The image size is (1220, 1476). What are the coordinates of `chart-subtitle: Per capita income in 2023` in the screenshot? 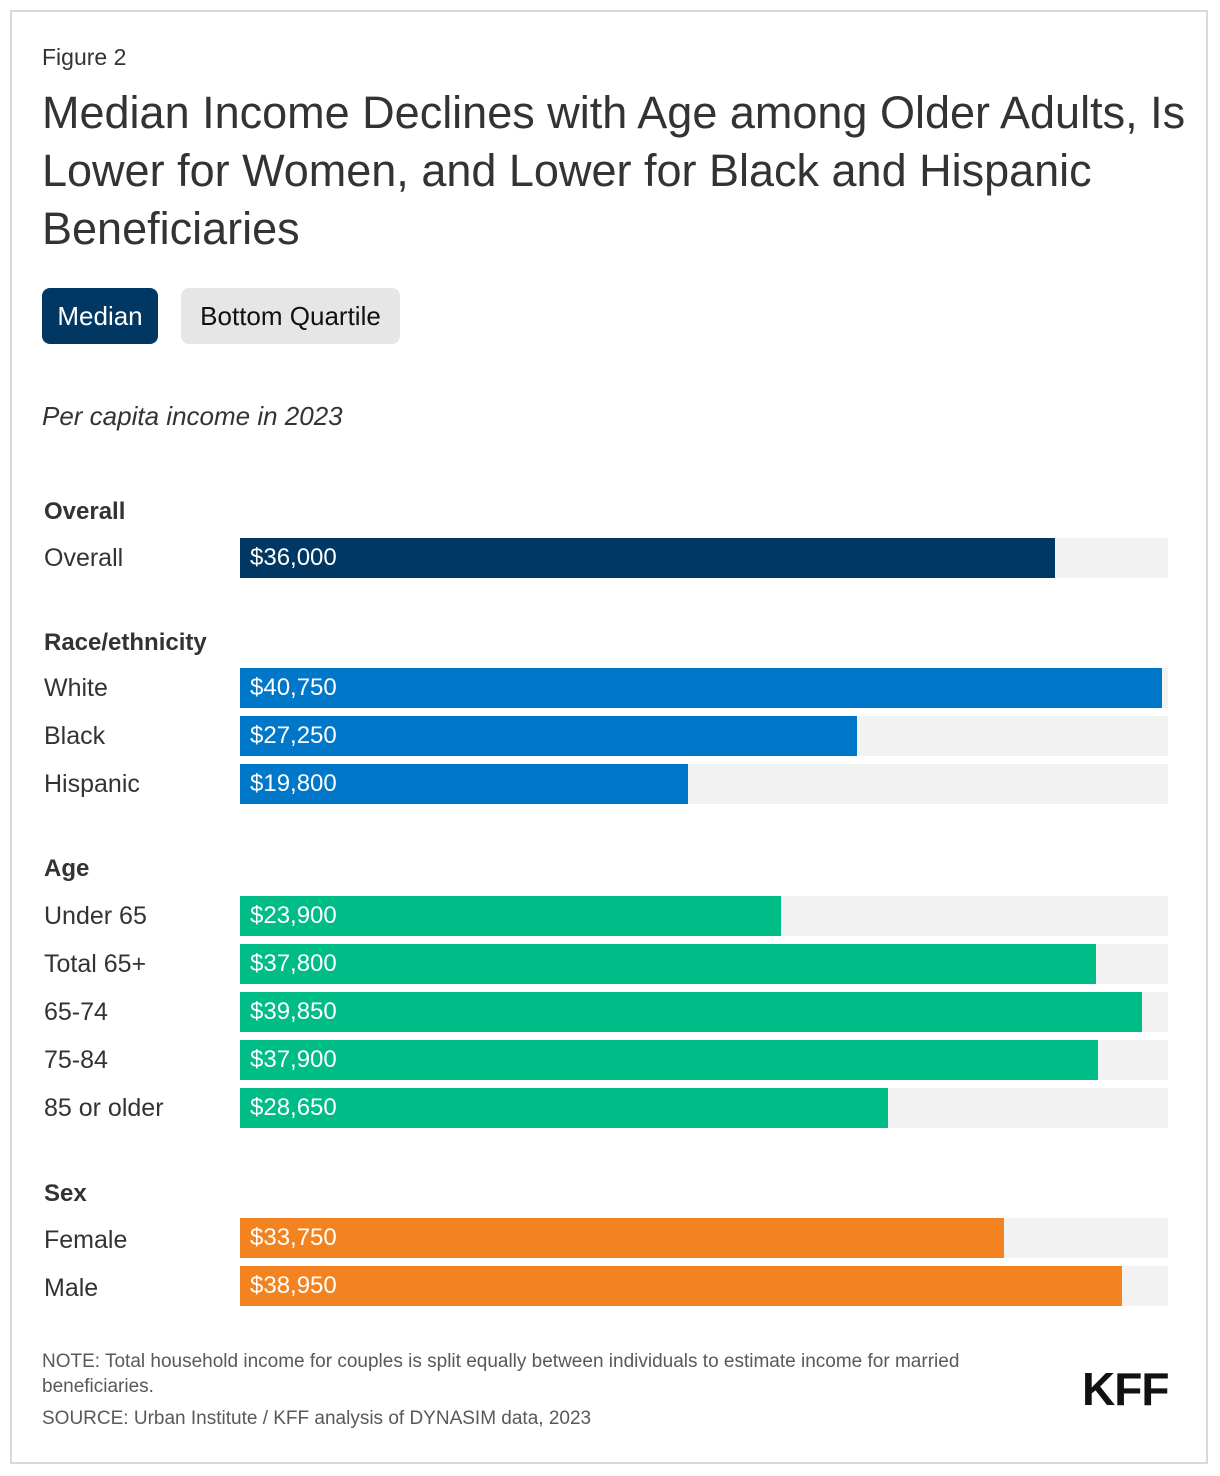 It's located at (192, 416).